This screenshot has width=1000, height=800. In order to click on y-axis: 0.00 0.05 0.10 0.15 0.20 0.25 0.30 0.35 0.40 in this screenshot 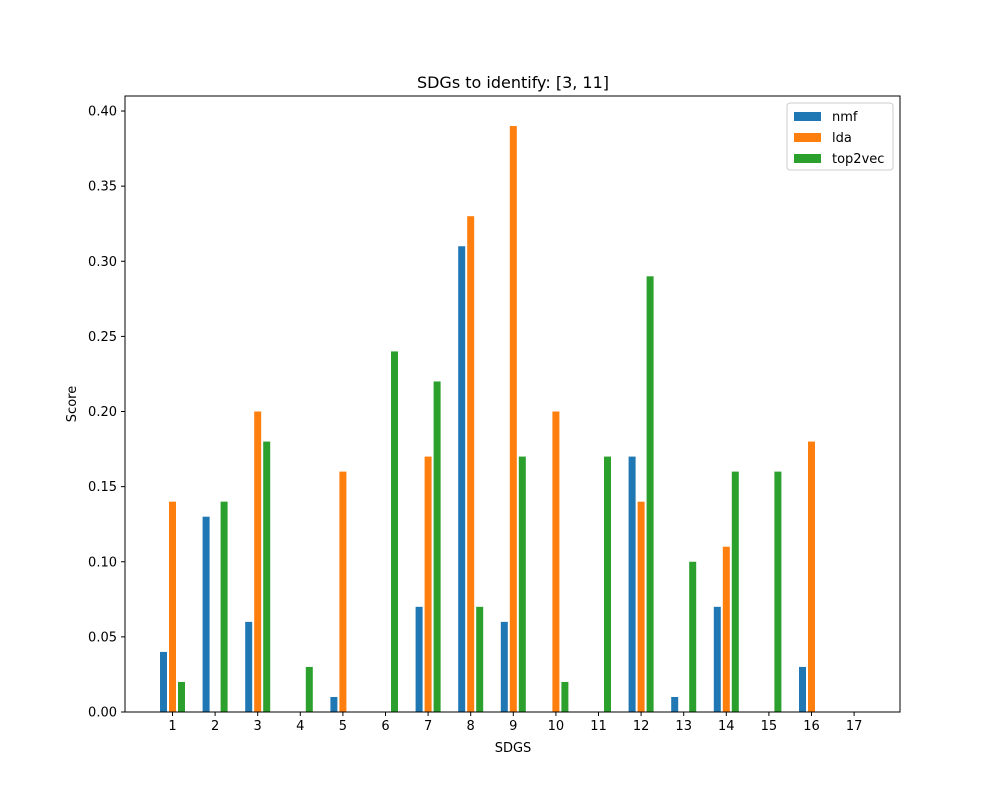, I will do `click(106, 413)`.